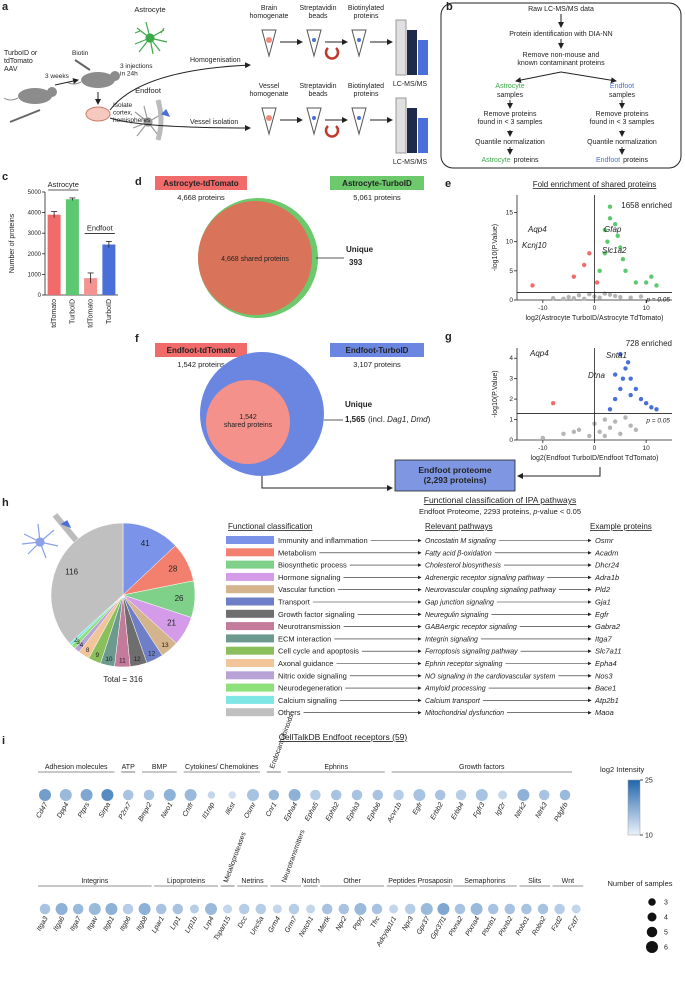 The width and height of the screenshot is (685, 984). What do you see at coordinates (622, 114) in the screenshot?
I see `label-line: Remove proteins` at bounding box center [622, 114].